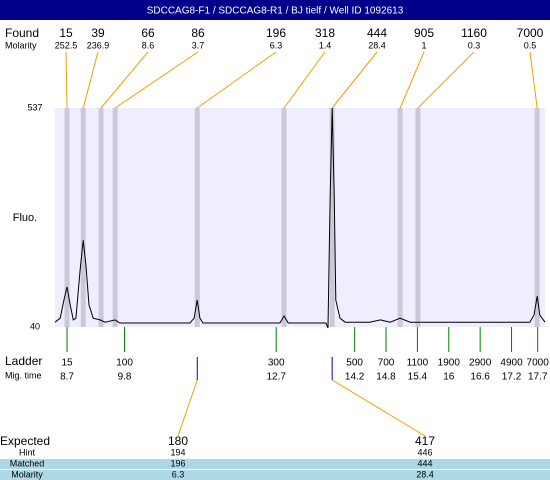 This screenshot has height=480, width=550. What do you see at coordinates (27, 463) in the screenshot?
I see `matched-label: Matched` at bounding box center [27, 463].